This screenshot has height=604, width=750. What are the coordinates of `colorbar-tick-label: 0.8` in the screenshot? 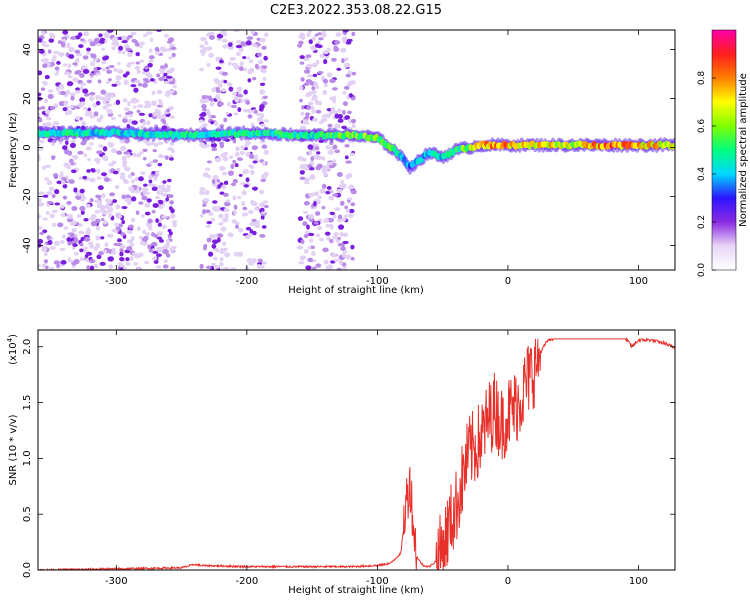 It's located at (702, 78).